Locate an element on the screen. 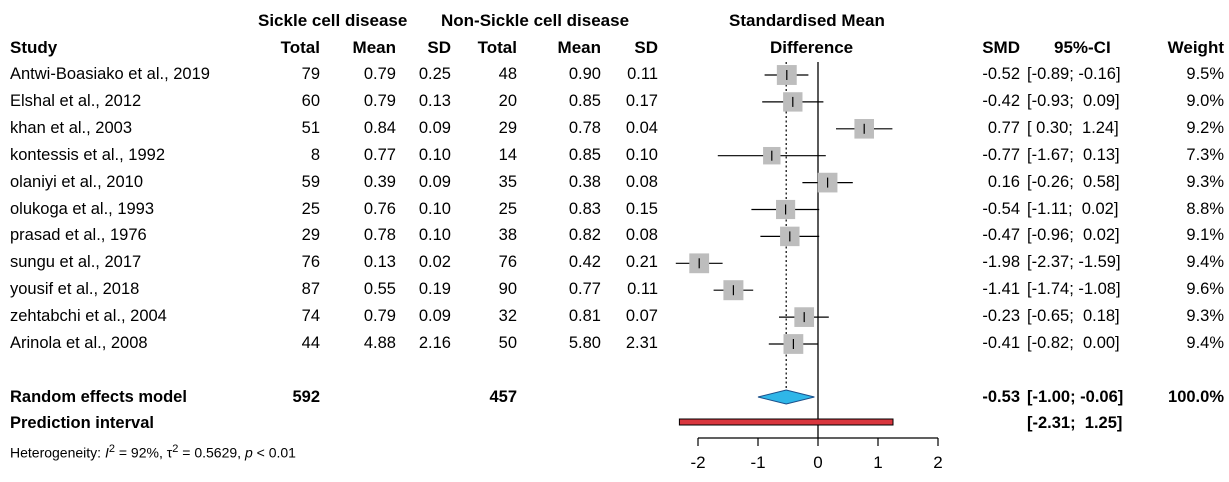 Image resolution: width=1229 pixels, height=482 pixels. cell-ci-4: [-1.67; 0.13] is located at coordinates (1073, 154).